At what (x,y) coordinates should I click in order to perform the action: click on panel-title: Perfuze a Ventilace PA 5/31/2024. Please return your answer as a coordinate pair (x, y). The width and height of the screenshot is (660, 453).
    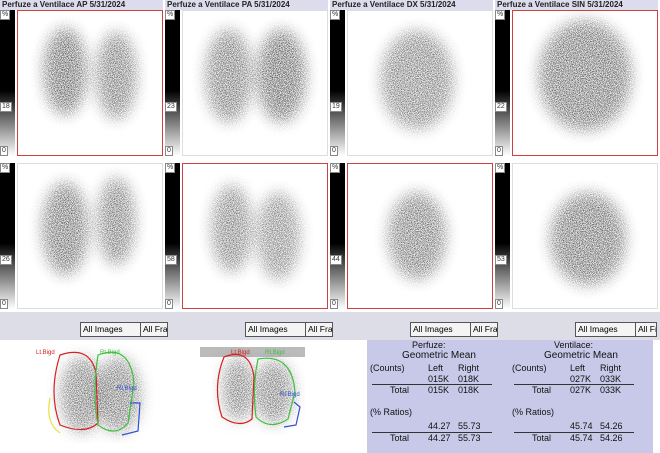
    Looking at the image, I should click on (246, 5).